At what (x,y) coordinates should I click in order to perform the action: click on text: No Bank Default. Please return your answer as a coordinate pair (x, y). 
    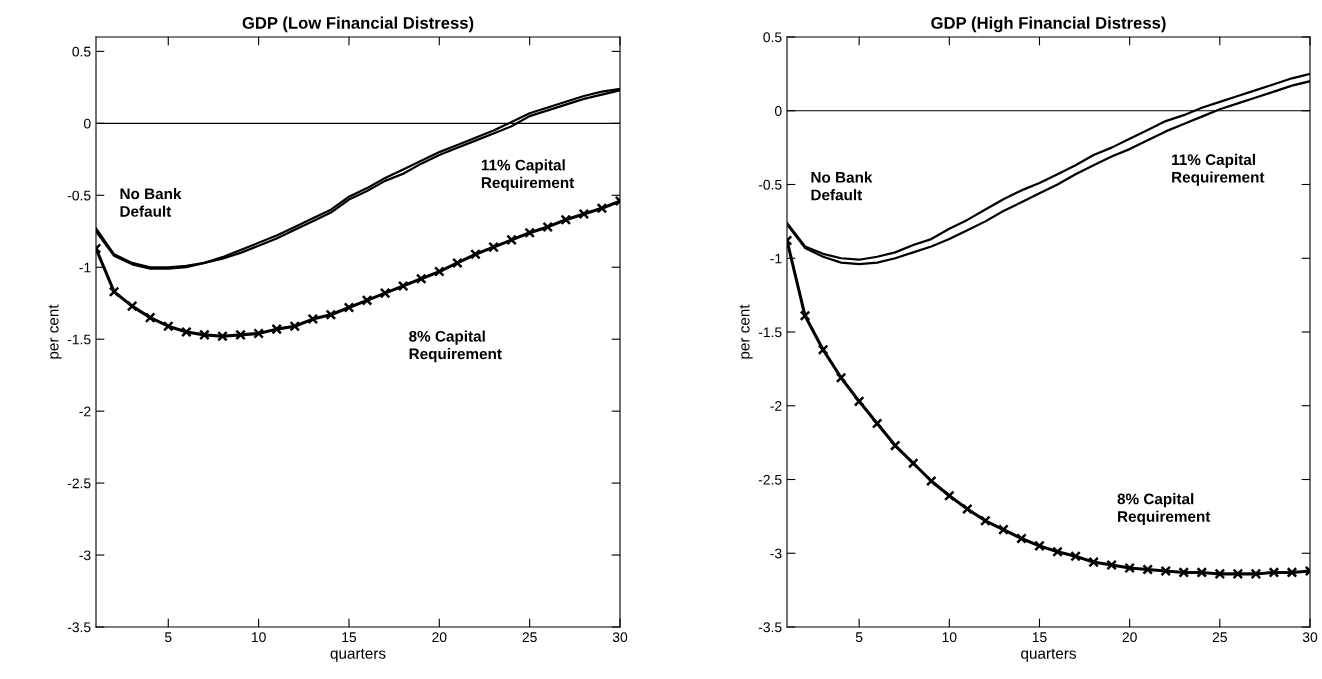
    Looking at the image, I should click on (842, 186).